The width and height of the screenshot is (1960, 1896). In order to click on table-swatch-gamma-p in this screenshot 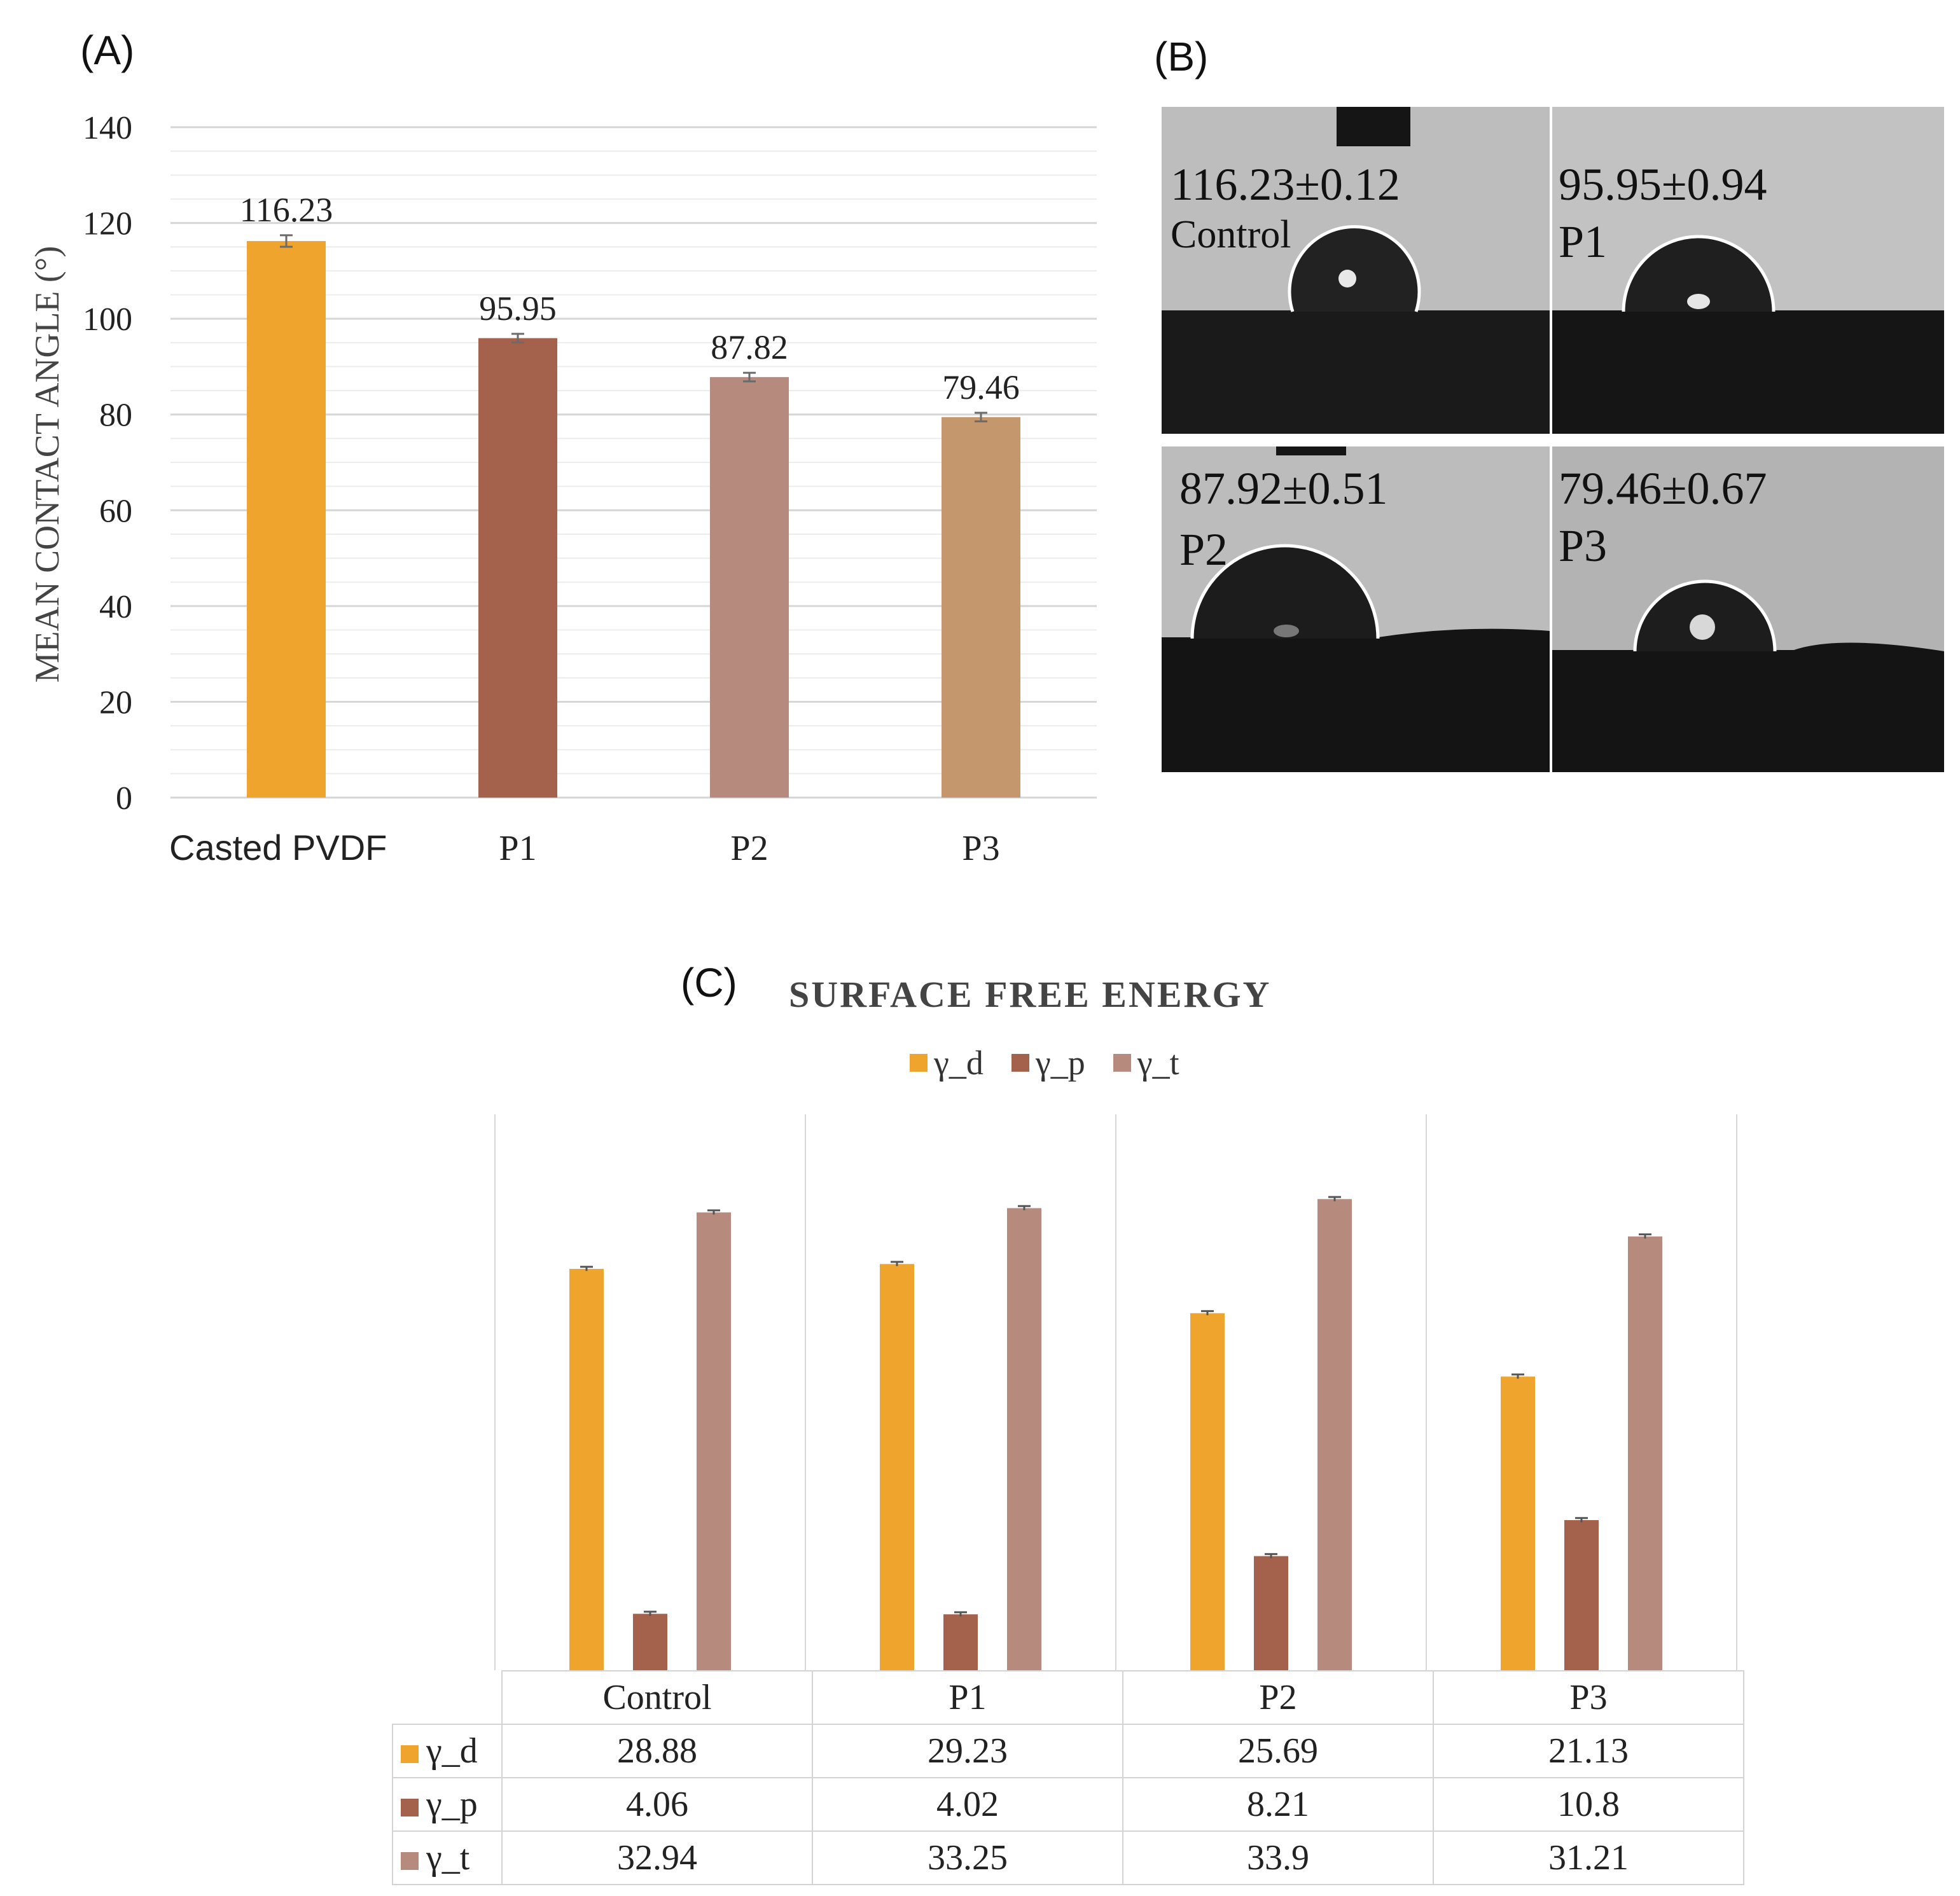, I will do `click(410, 1808)`.